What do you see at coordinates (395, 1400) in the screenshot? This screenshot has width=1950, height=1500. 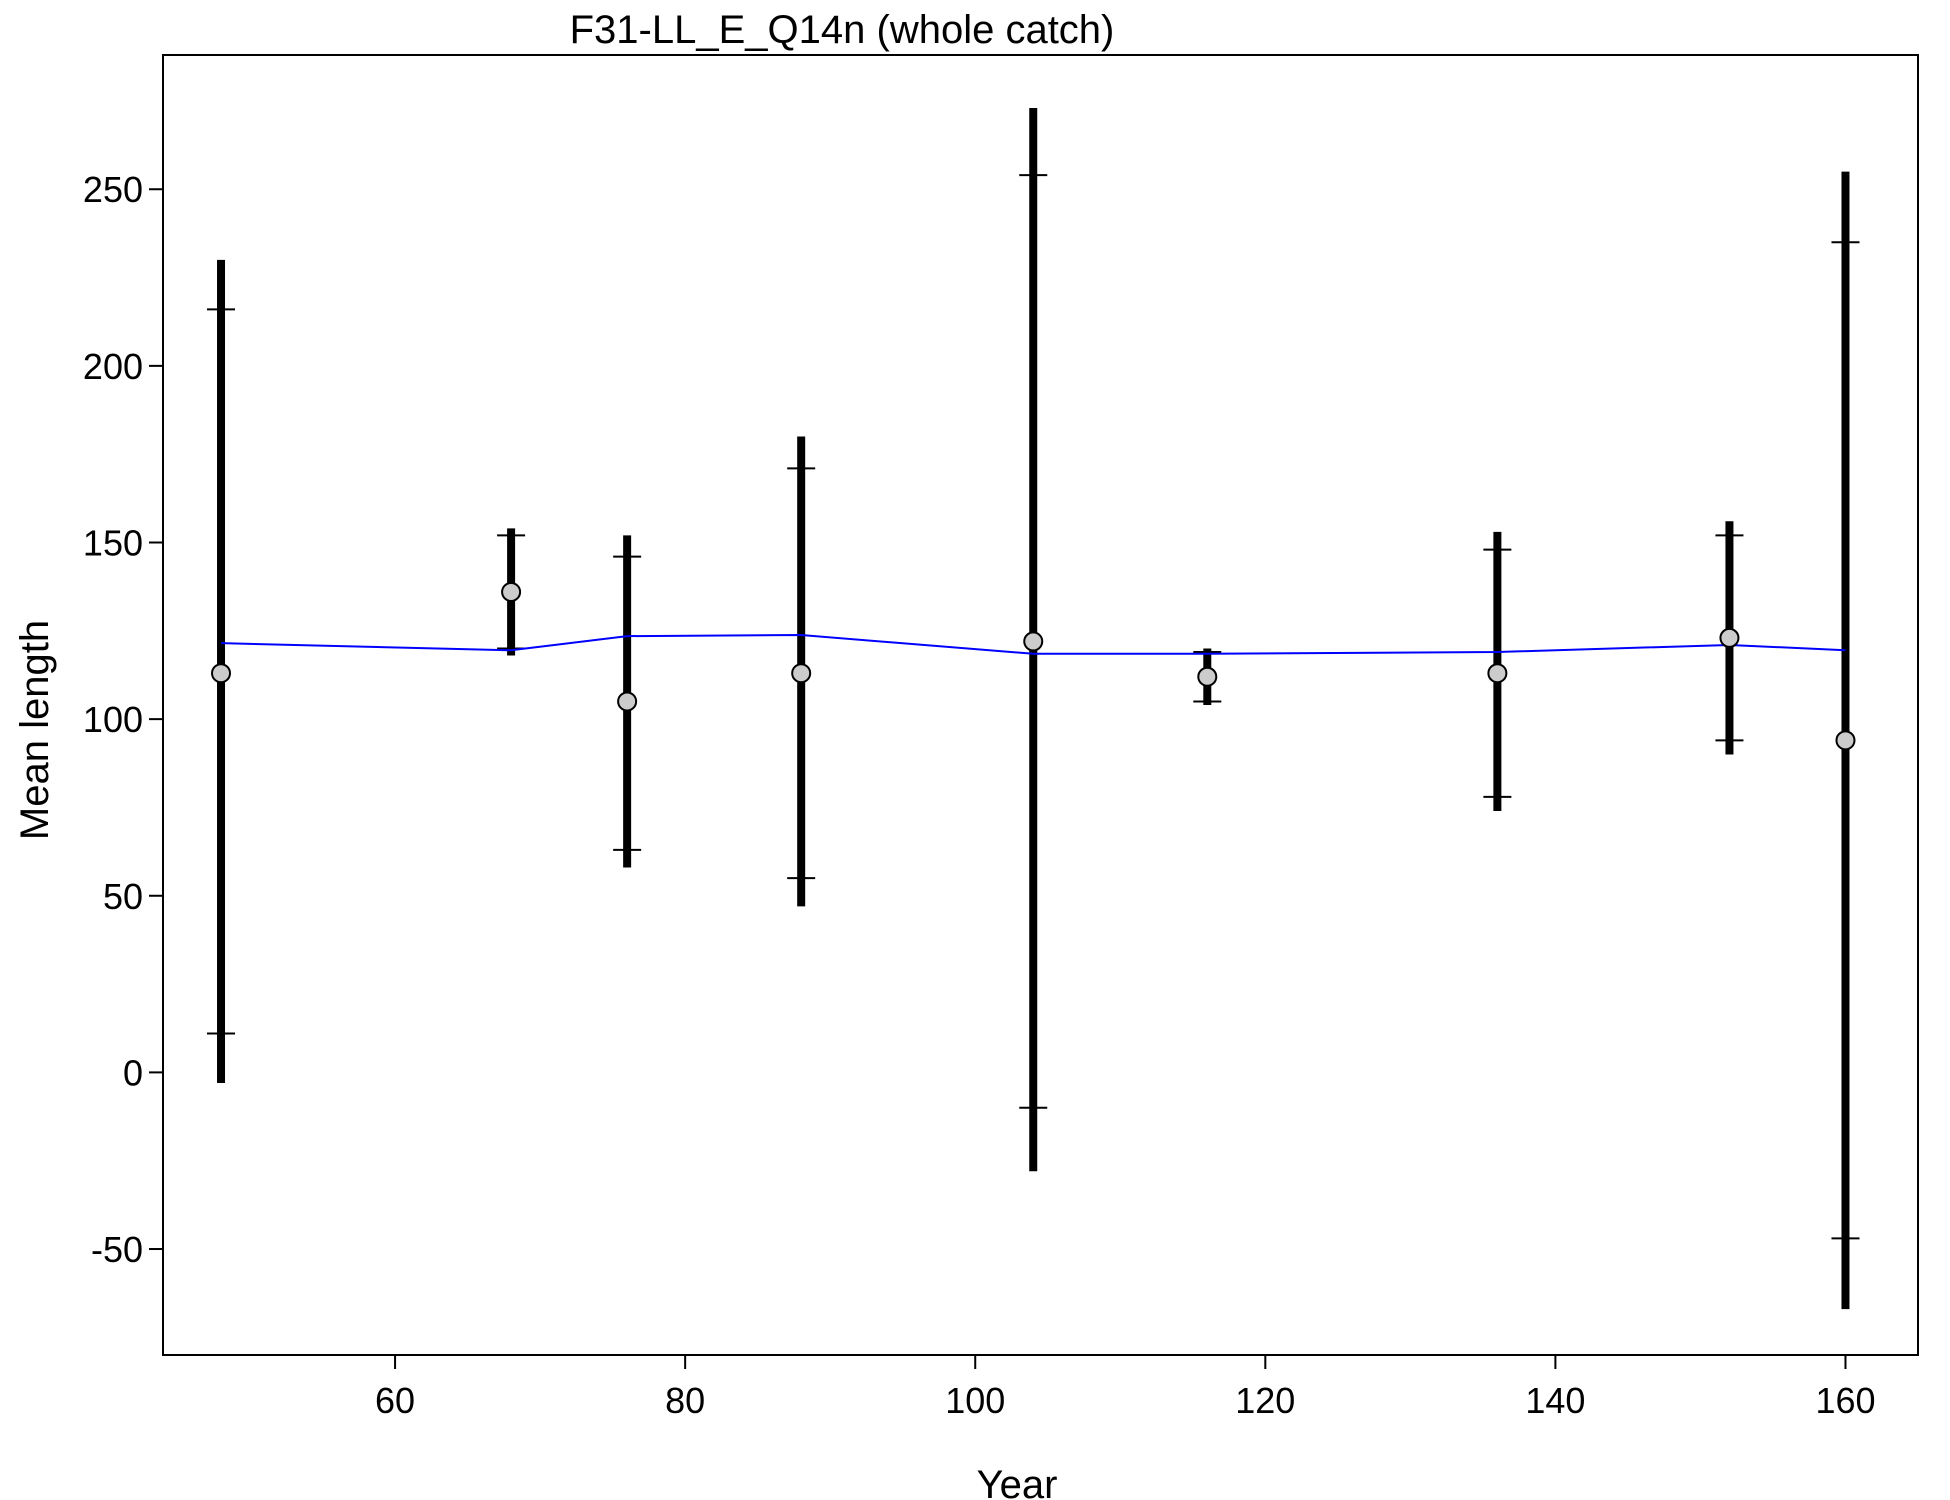 I see `x-tick-label: 60` at bounding box center [395, 1400].